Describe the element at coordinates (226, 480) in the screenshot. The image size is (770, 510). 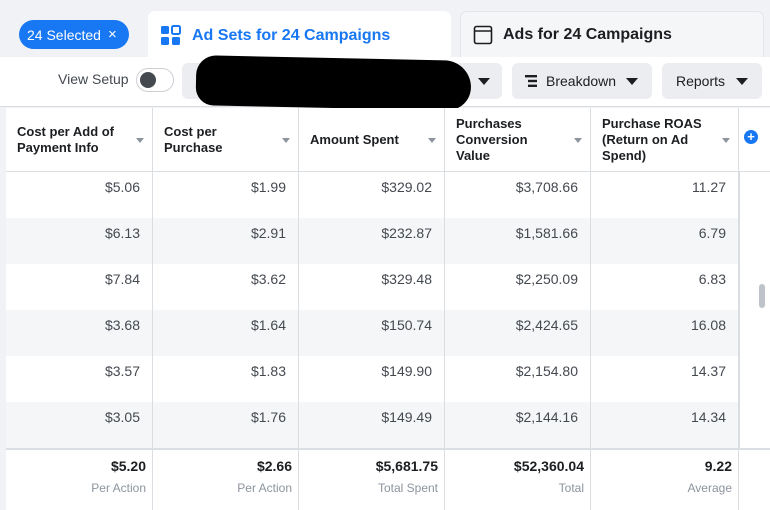
I see `total-cell: $2.66 Per Action` at that location.